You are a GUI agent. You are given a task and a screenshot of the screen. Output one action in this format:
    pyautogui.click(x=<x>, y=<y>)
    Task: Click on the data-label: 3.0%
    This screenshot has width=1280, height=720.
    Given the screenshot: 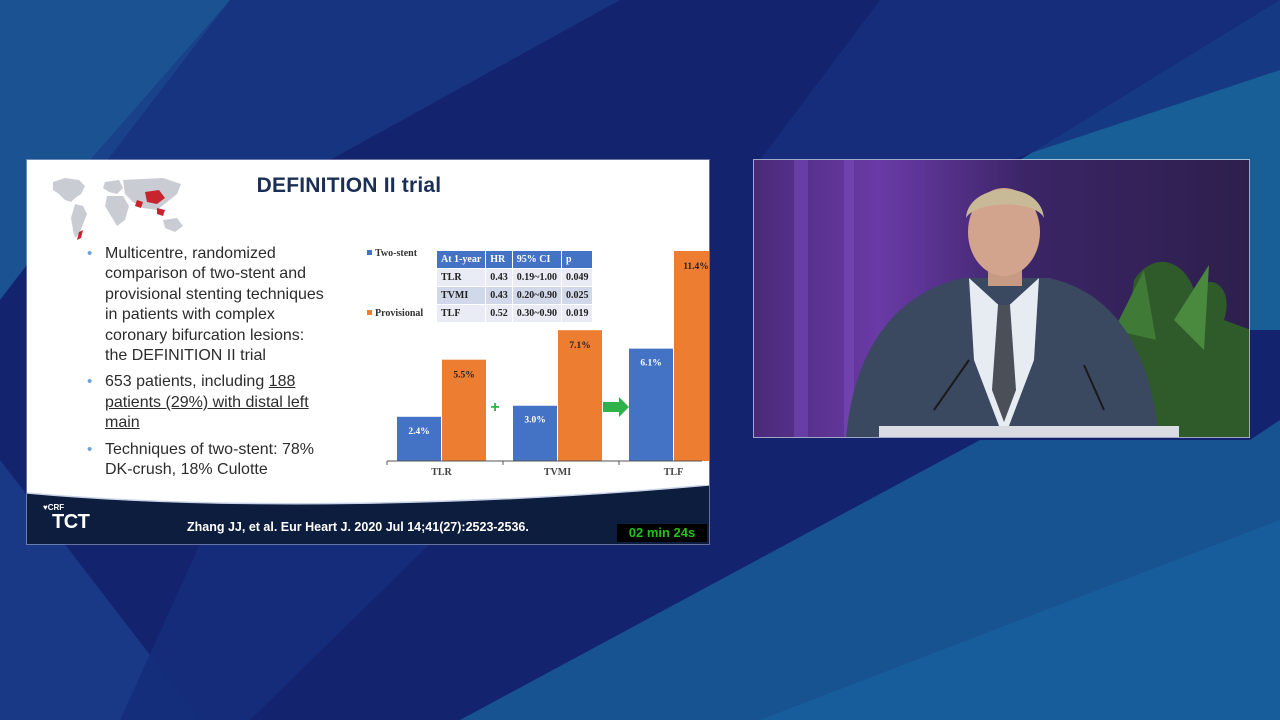 What is the action you would take?
    pyautogui.click(x=534, y=421)
    